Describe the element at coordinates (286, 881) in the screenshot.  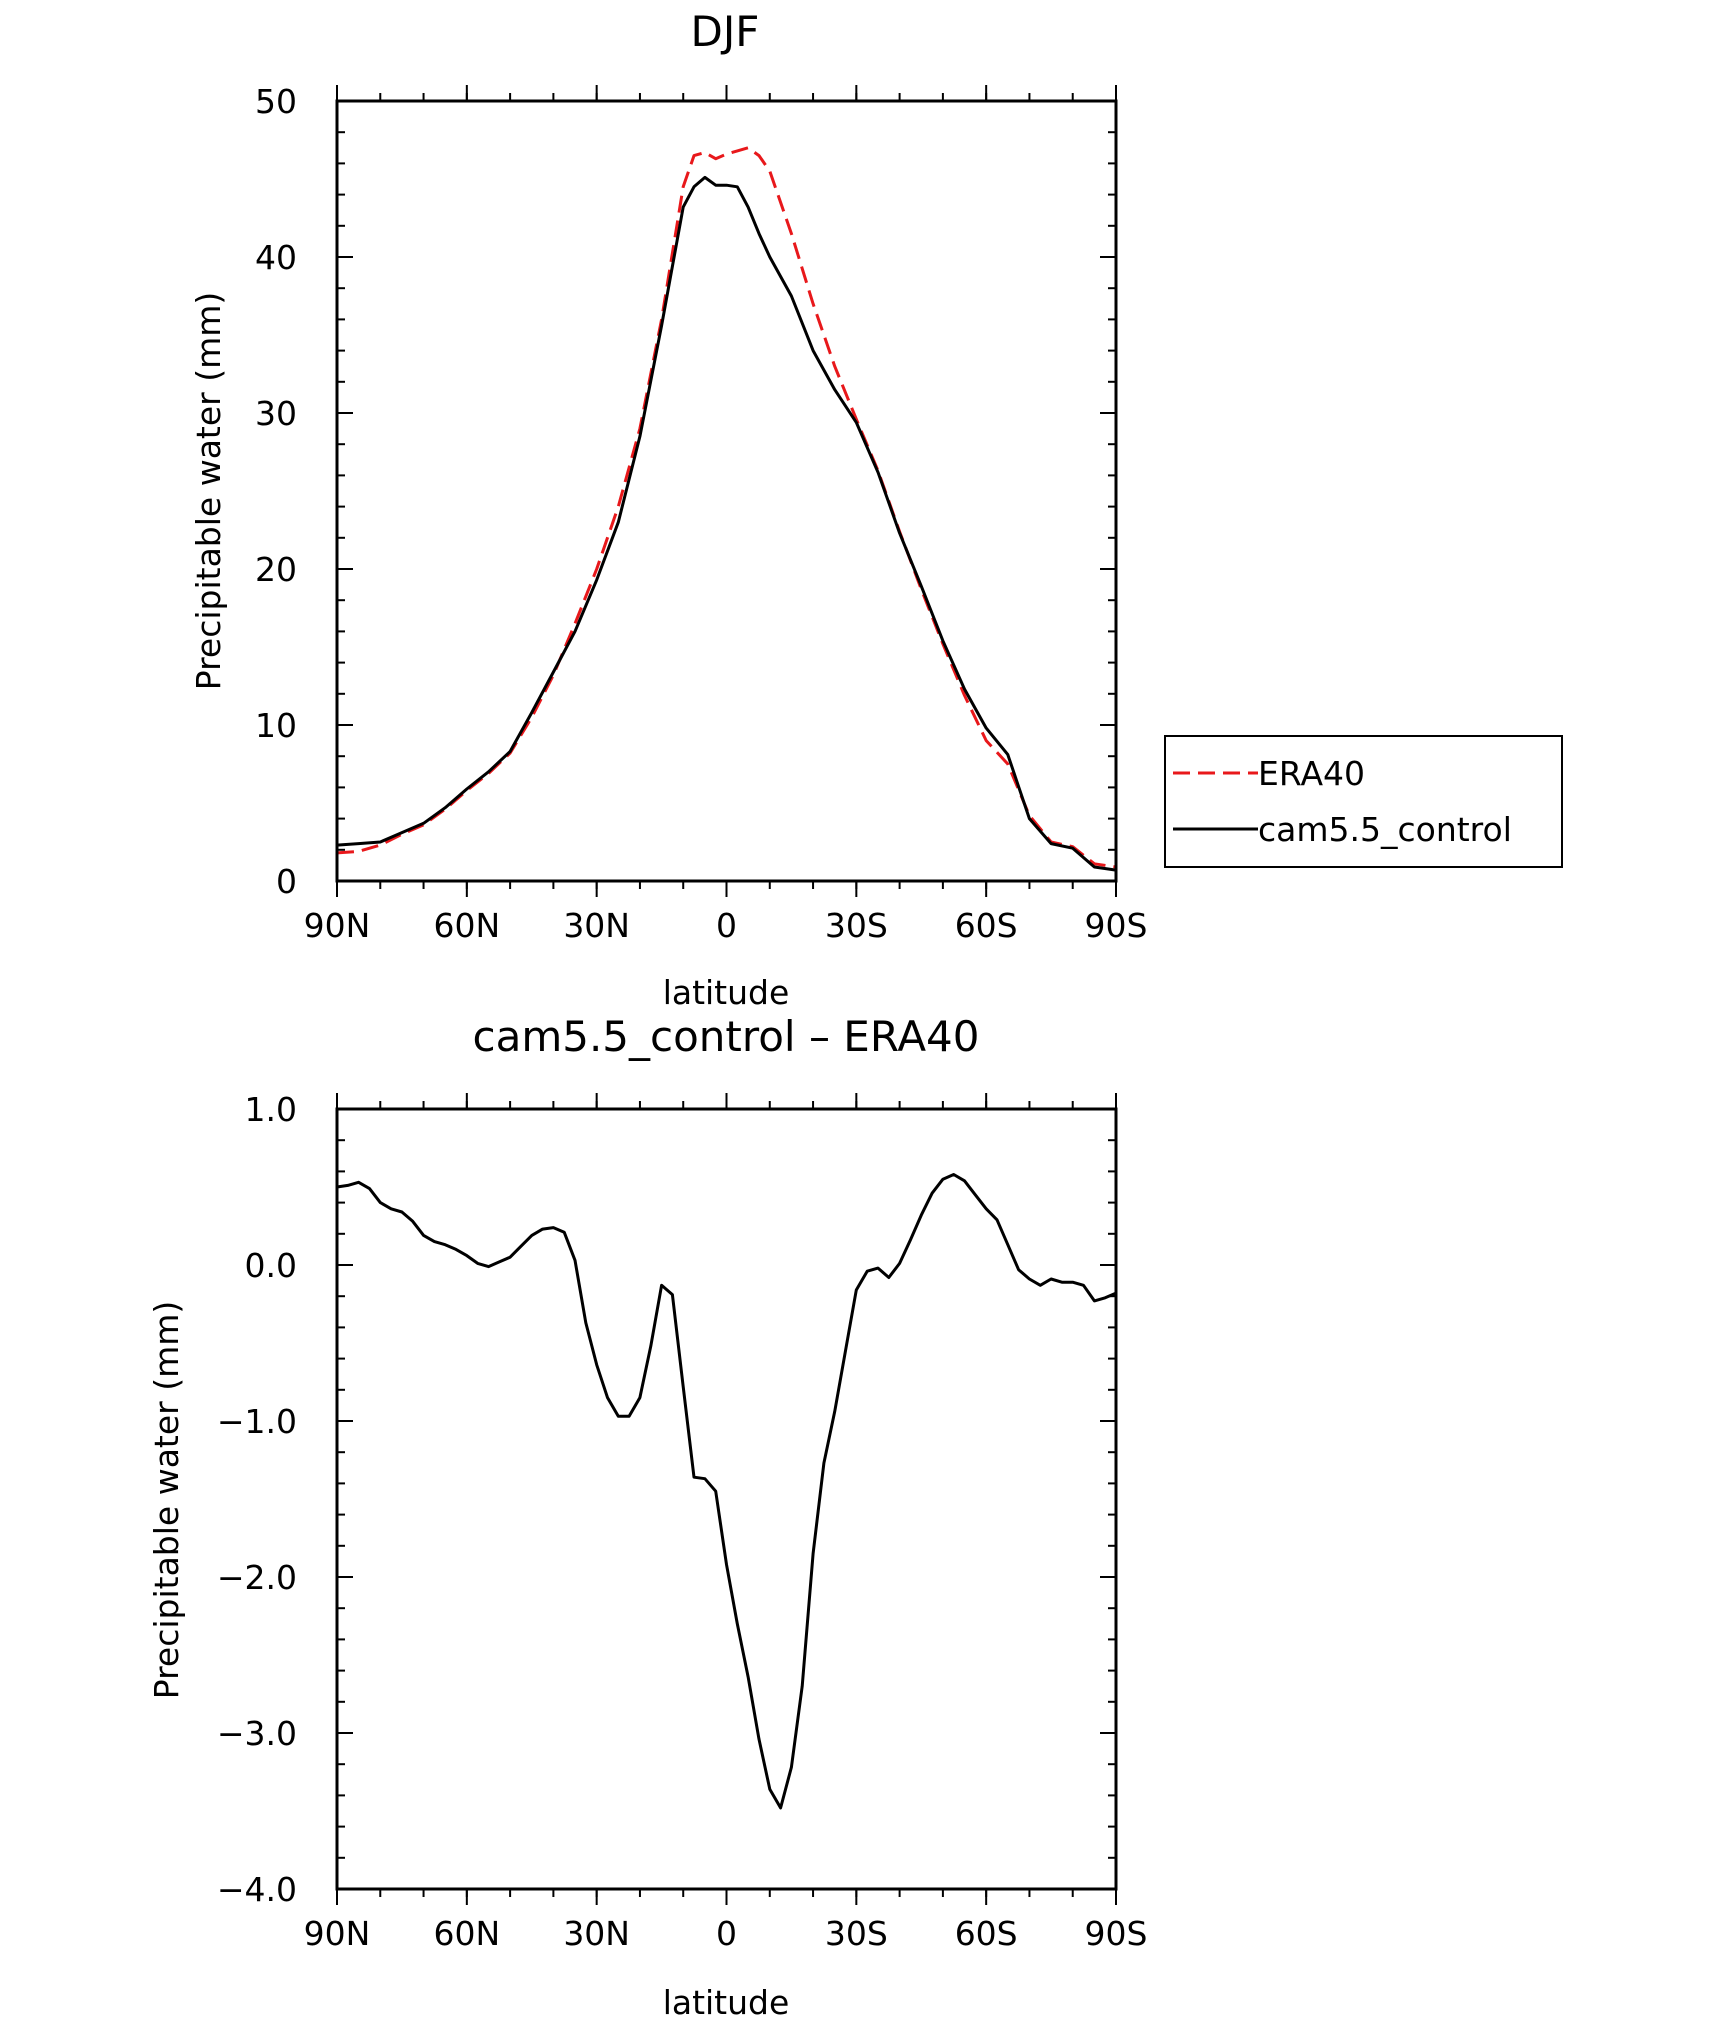
I see `top-y-tick-label: 0` at that location.